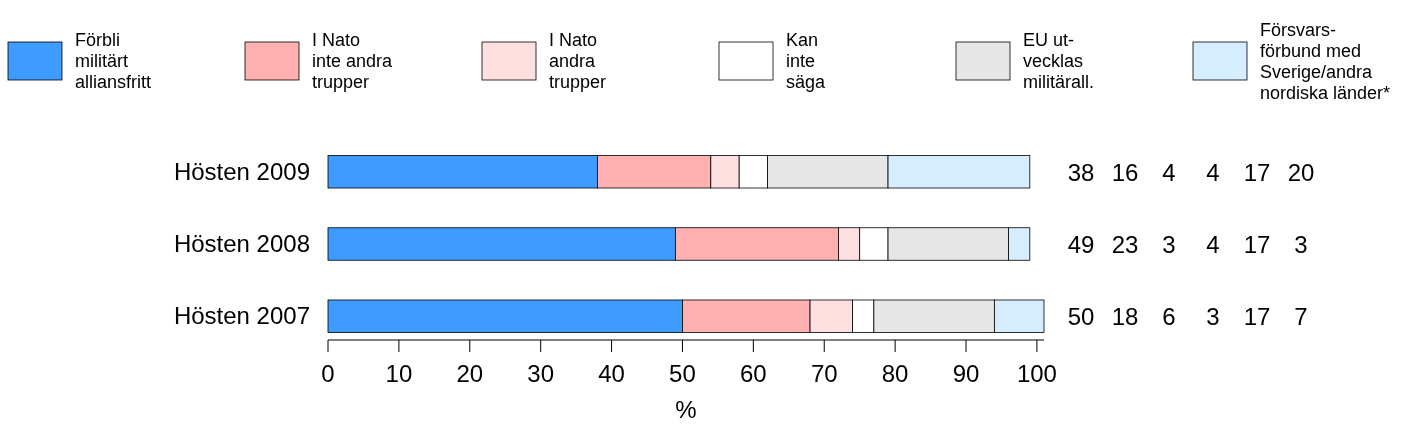  Describe the element at coordinates (1059, 61) in the screenshot. I see `legend-label: EU ut- vecklas militärall.` at that location.